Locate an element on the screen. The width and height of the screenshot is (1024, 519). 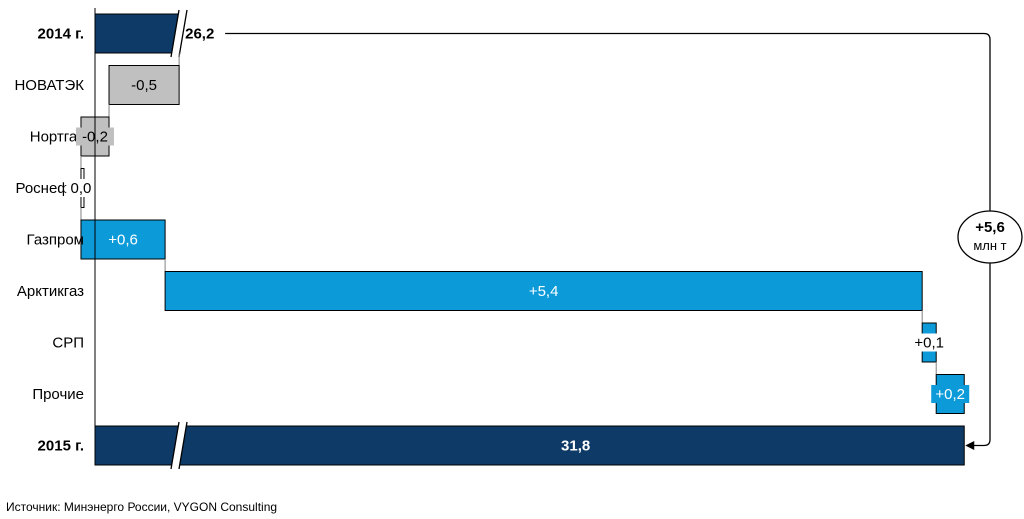
bar-increase is located at coordinates (543, 291).